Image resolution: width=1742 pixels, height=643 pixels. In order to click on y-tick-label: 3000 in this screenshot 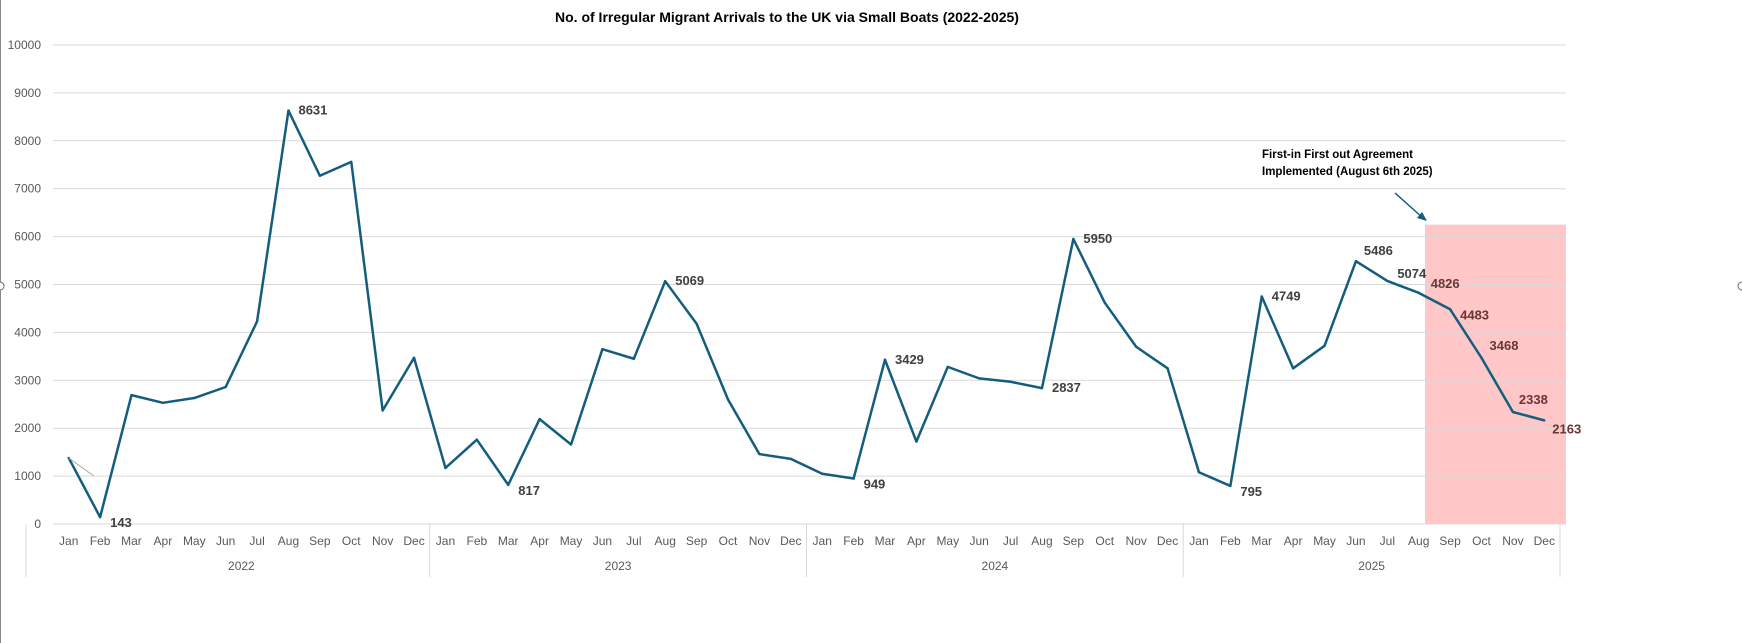, I will do `click(27, 380)`.